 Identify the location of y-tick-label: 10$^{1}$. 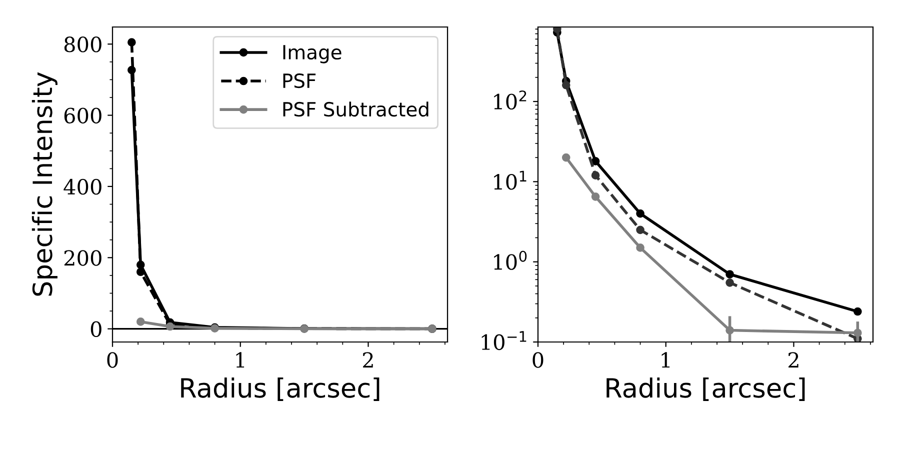
(510, 180).